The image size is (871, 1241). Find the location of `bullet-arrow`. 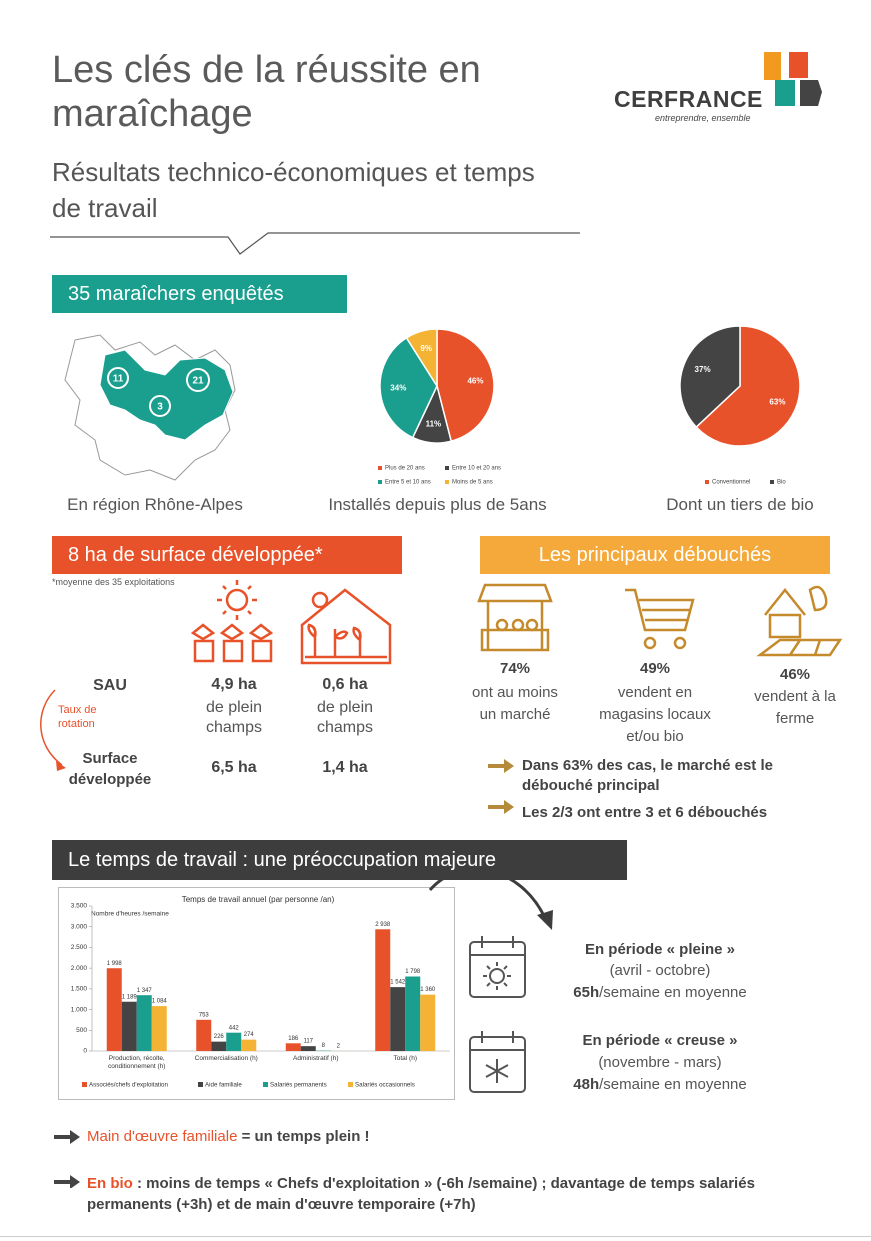

bullet-arrow is located at coordinates (501, 807).